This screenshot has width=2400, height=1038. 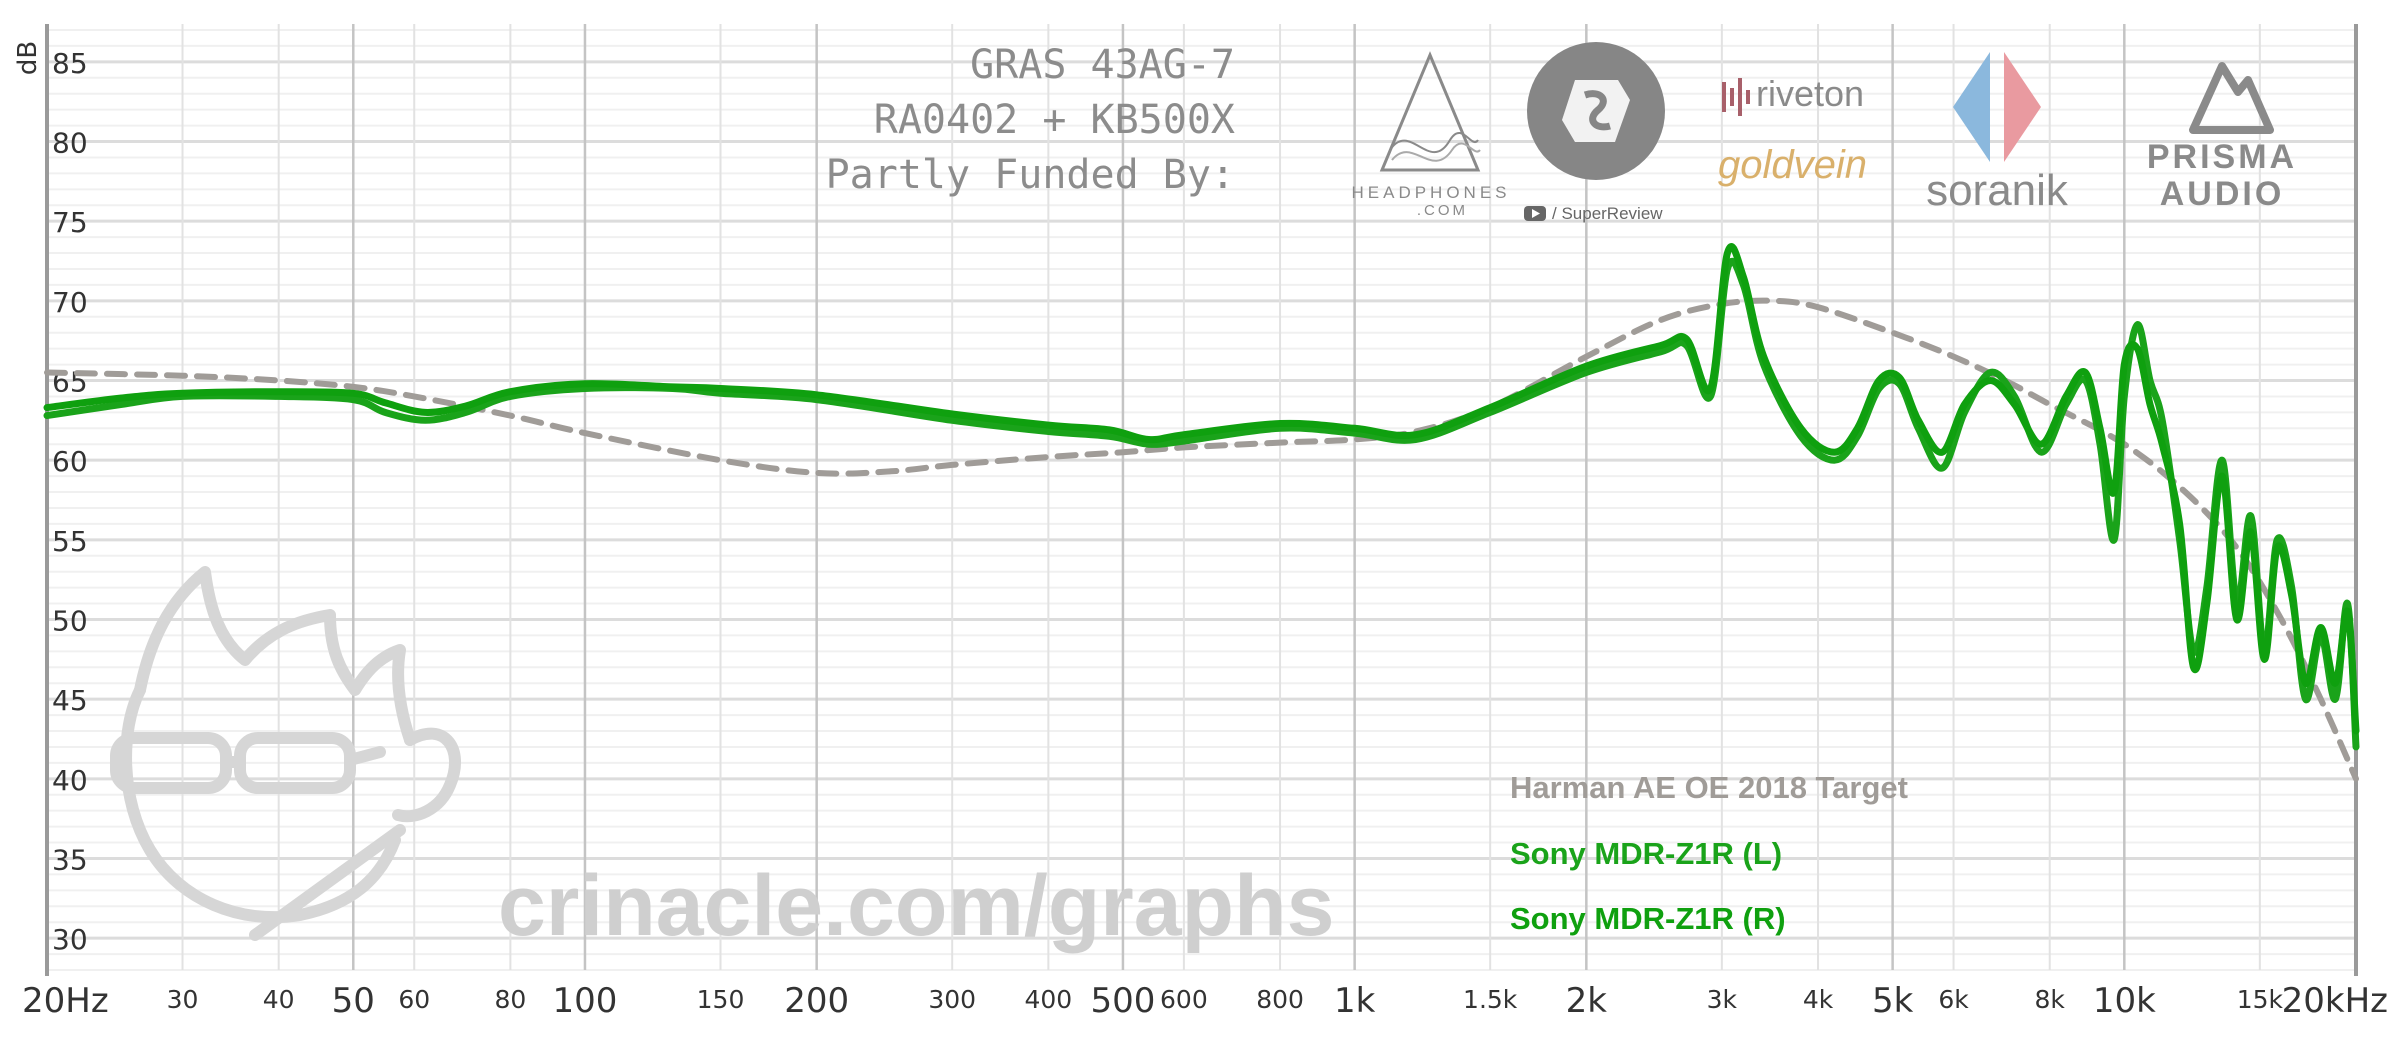 What do you see at coordinates (2050, 999) in the screenshot?
I see `x-tick-label: 8k` at bounding box center [2050, 999].